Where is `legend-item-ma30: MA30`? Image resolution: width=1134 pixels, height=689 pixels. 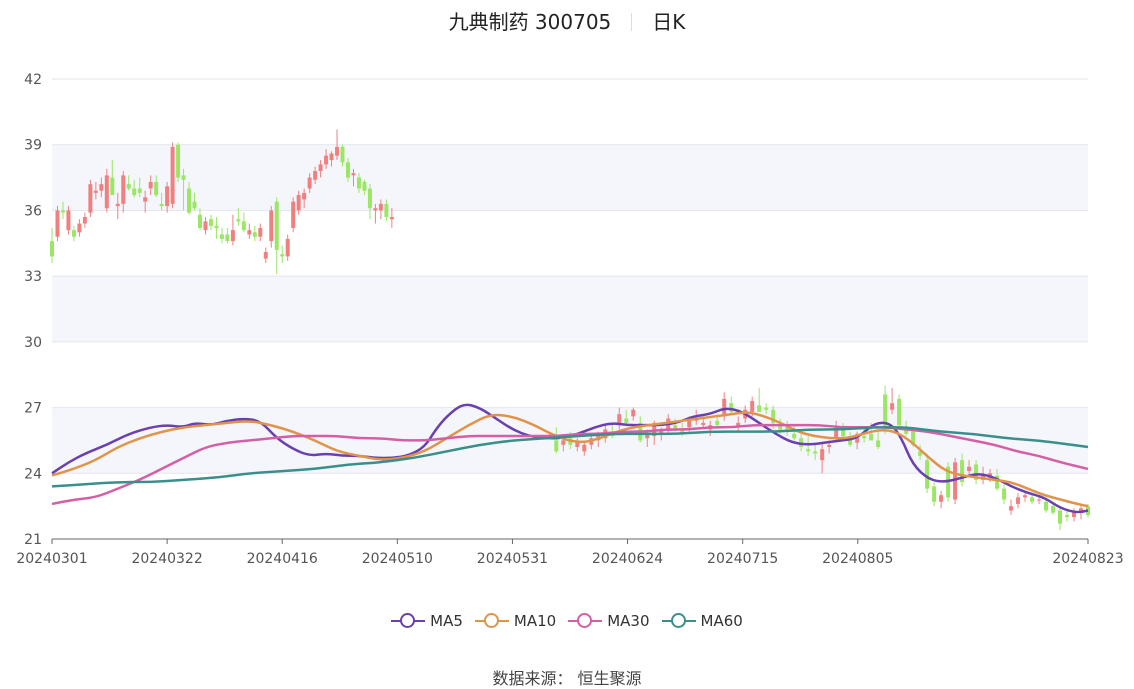 legend-item-ma30: MA30 is located at coordinates (609, 621).